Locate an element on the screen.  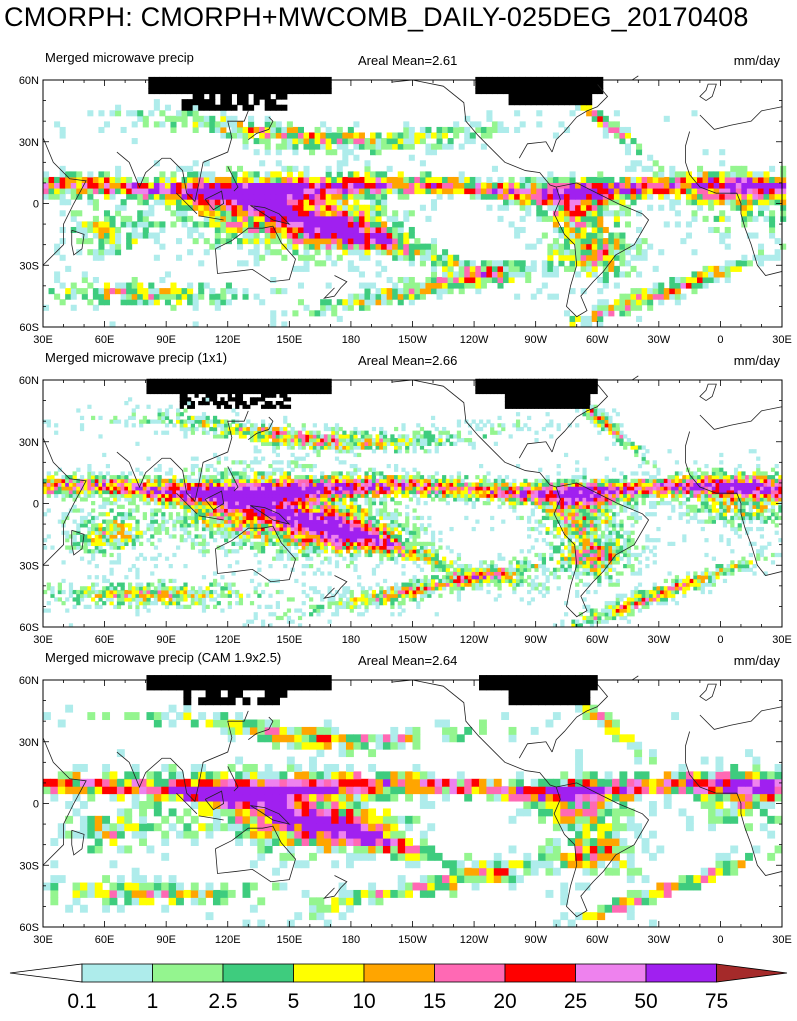
colorbar-label: 0.1 is located at coordinates (81, 1001).